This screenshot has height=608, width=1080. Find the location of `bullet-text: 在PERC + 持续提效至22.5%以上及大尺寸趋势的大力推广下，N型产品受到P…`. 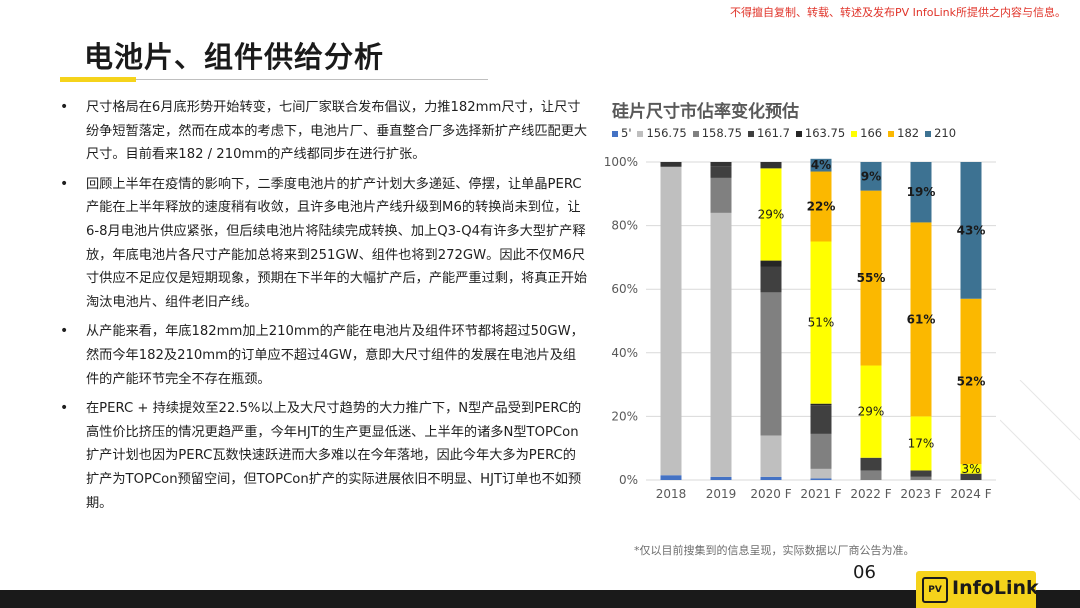

bullet-text: 在PERC + 持续提效至22.5%以上及大尺寸趋势的大力推广下，N型产品受到P… is located at coordinates (334, 456).